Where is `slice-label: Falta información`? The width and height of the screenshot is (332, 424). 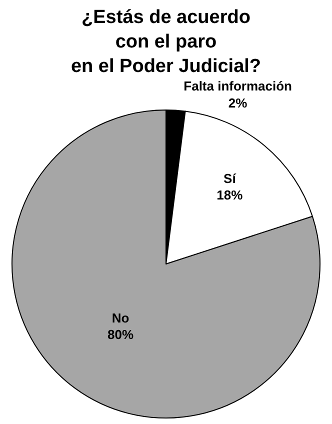
slice-label: Falta información is located at coordinates (238, 86).